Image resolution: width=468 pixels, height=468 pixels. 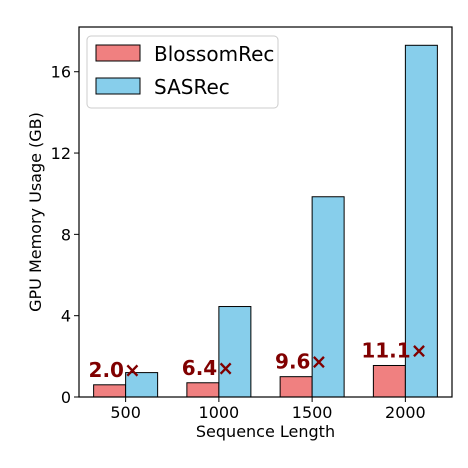 I want to click on x-tick-label-1500: 1500, so click(x=312, y=412).